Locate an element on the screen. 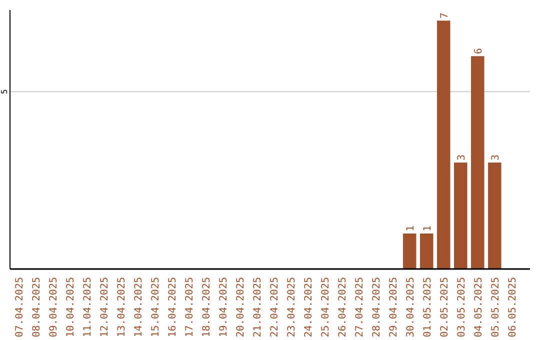 This screenshot has height=340, width=540. x-tick-label: 24.04.2025 is located at coordinates (309, 307).